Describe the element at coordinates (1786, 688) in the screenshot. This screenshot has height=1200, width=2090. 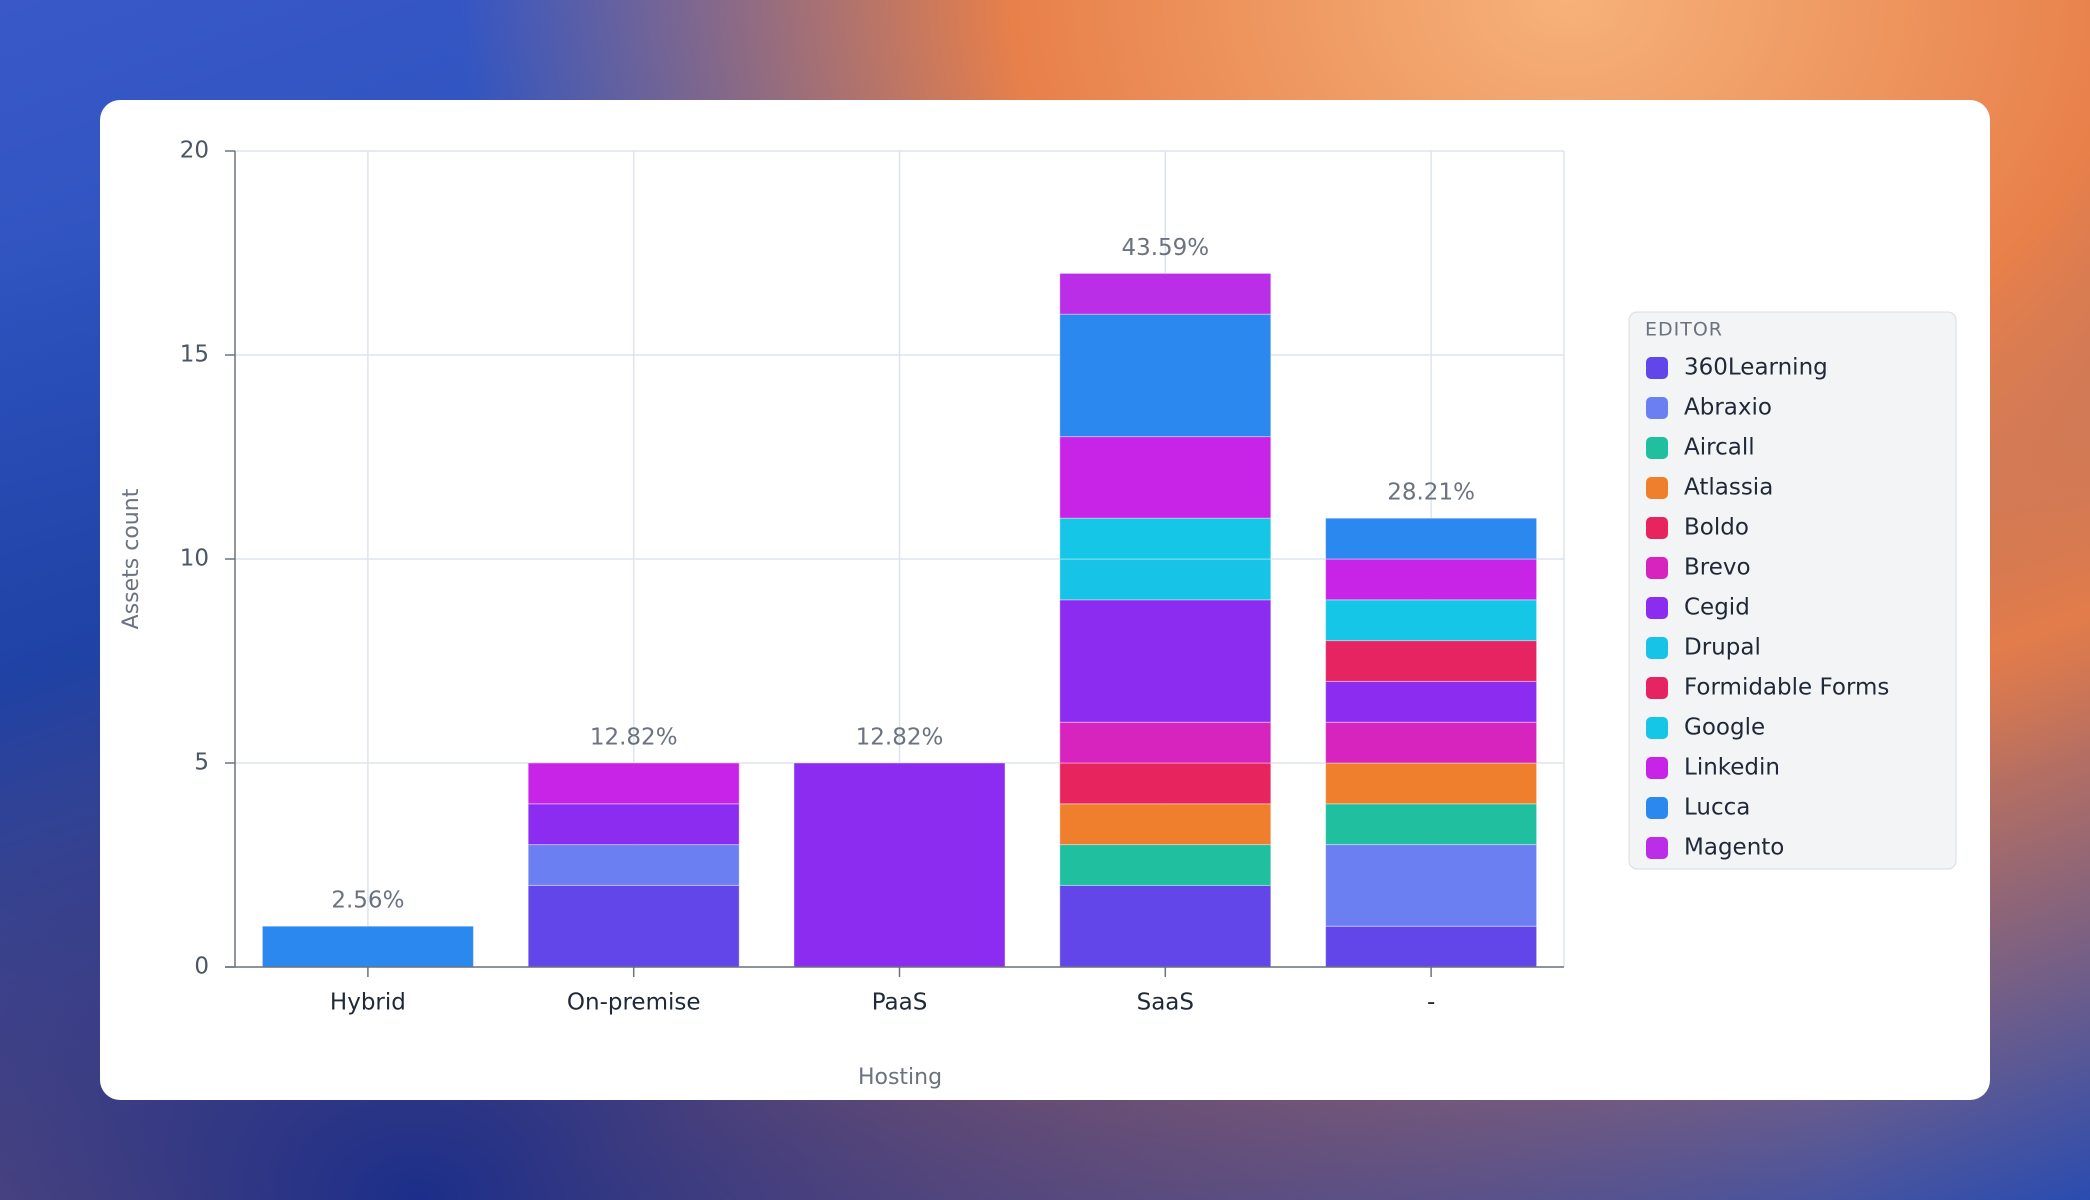
I see `legend-label: Formidable Forms` at that location.